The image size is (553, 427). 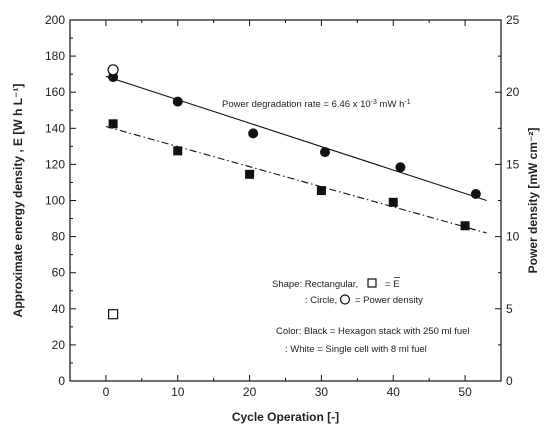 What do you see at coordinates (507, 200) in the screenshot?
I see `right-y-axis-ticks: 0 5 10 15 20 25` at bounding box center [507, 200].